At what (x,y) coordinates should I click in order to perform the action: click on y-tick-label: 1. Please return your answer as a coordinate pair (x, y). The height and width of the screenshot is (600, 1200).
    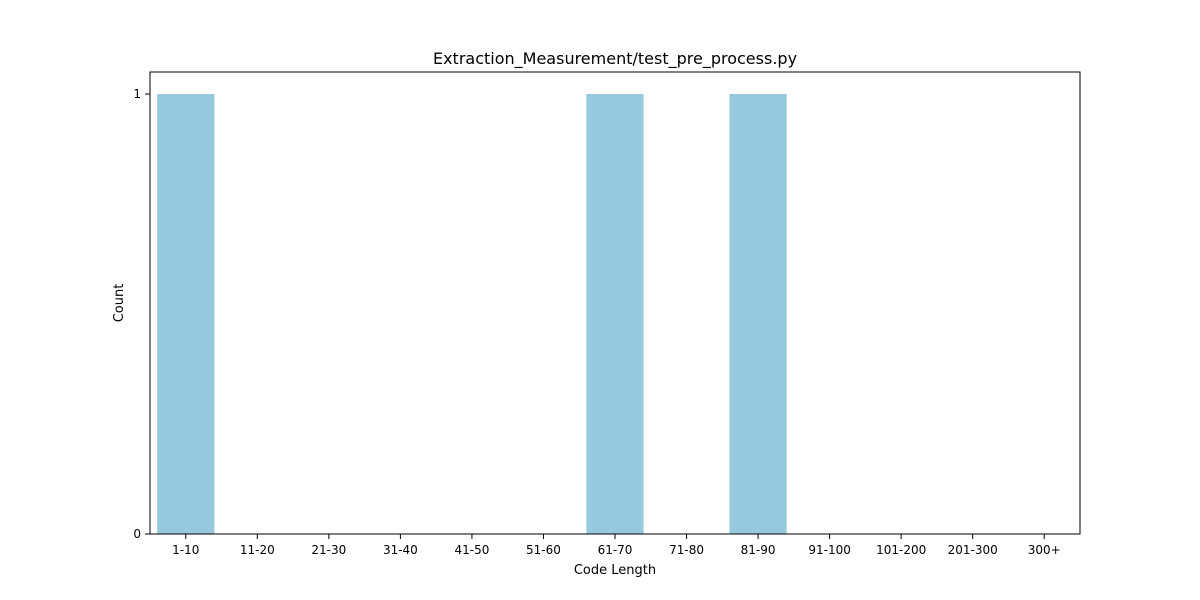
    Looking at the image, I should click on (137, 94).